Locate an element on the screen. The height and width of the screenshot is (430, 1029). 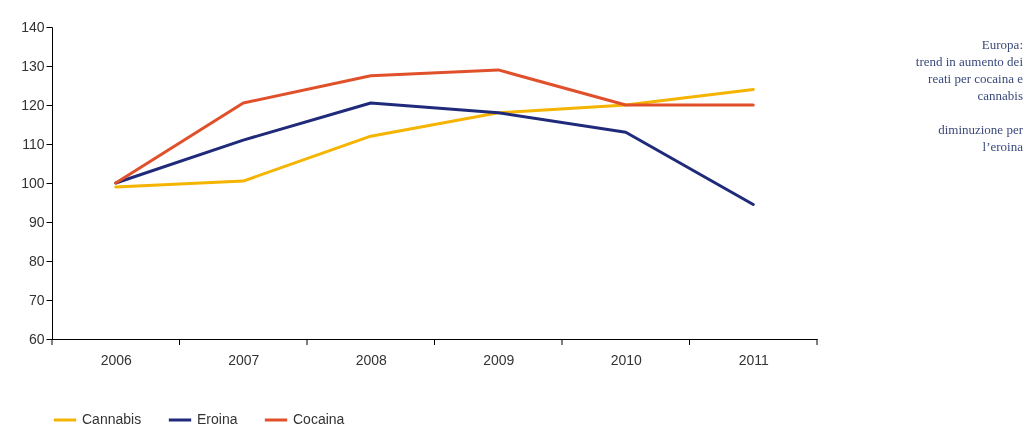
y-tick-label: 90 is located at coordinates (36, 221).